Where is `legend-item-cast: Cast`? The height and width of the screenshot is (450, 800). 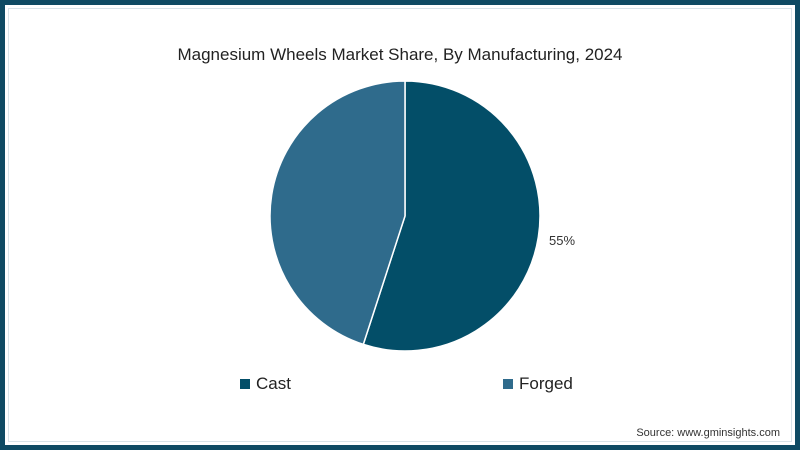
legend-item-cast: Cast is located at coordinates (265, 384).